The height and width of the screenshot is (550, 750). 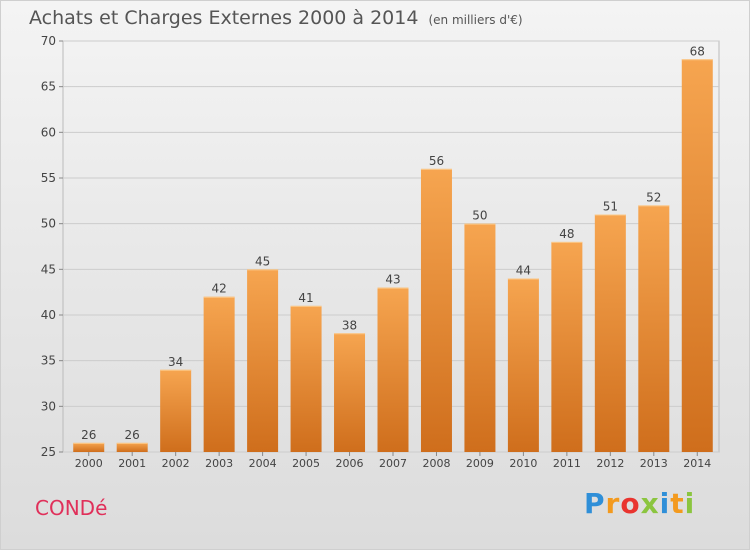 What do you see at coordinates (263, 360) in the screenshot?
I see `bar-2004` at bounding box center [263, 360].